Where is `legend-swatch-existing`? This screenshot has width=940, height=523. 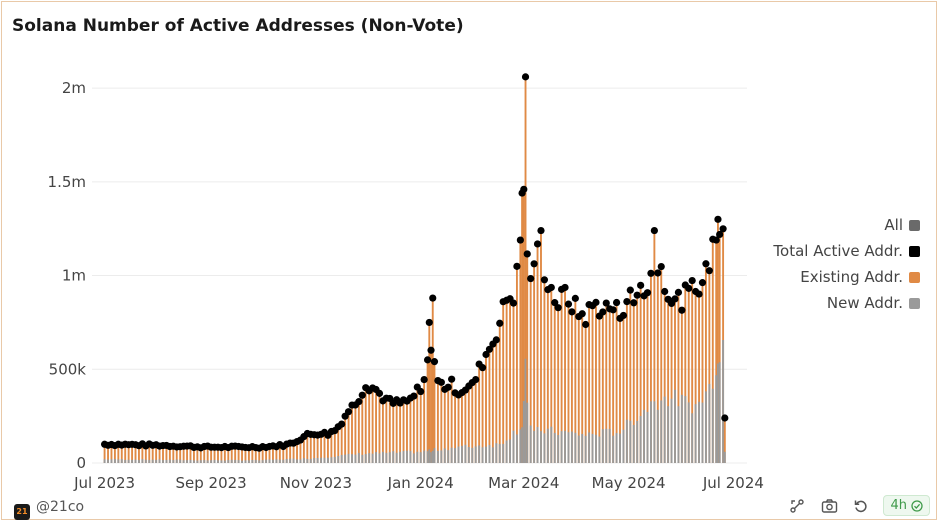 legend-swatch-existing is located at coordinates (914, 277).